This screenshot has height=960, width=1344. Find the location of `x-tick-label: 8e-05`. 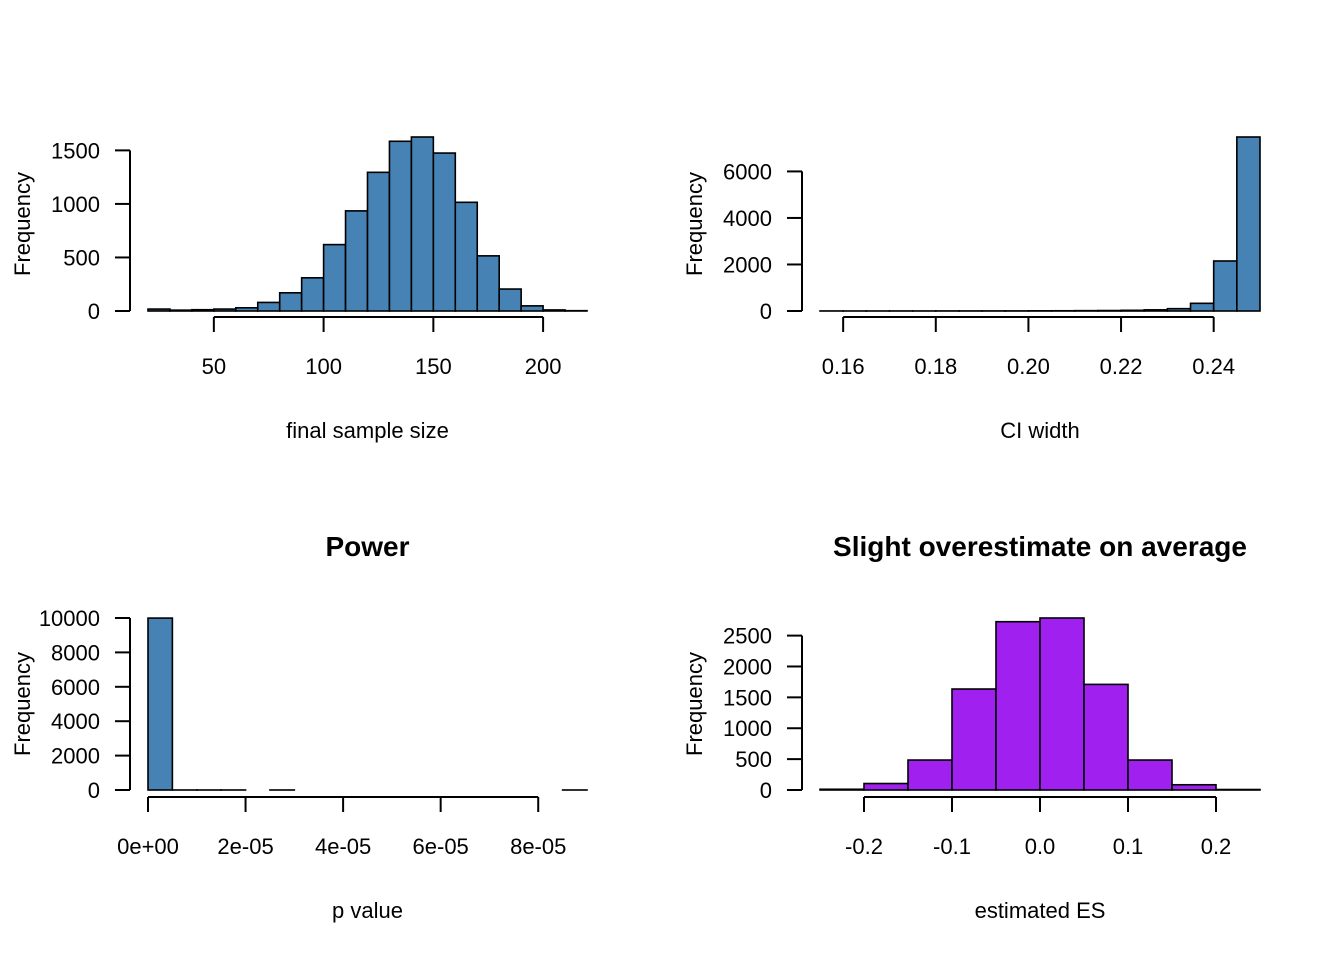

x-tick-label: 8e-05 is located at coordinates (538, 846).